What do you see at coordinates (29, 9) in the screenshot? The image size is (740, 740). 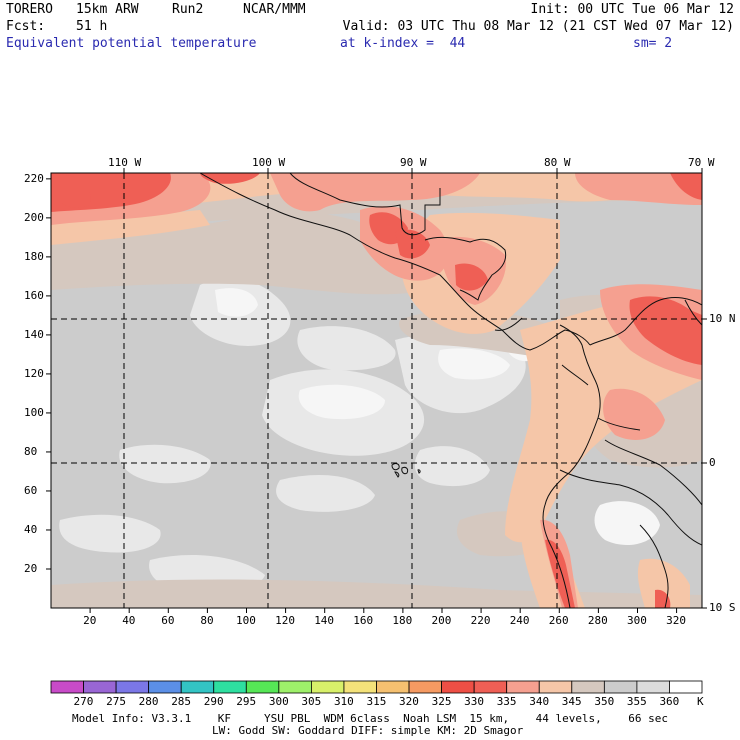 I see `model-name: TORERO` at bounding box center [29, 9].